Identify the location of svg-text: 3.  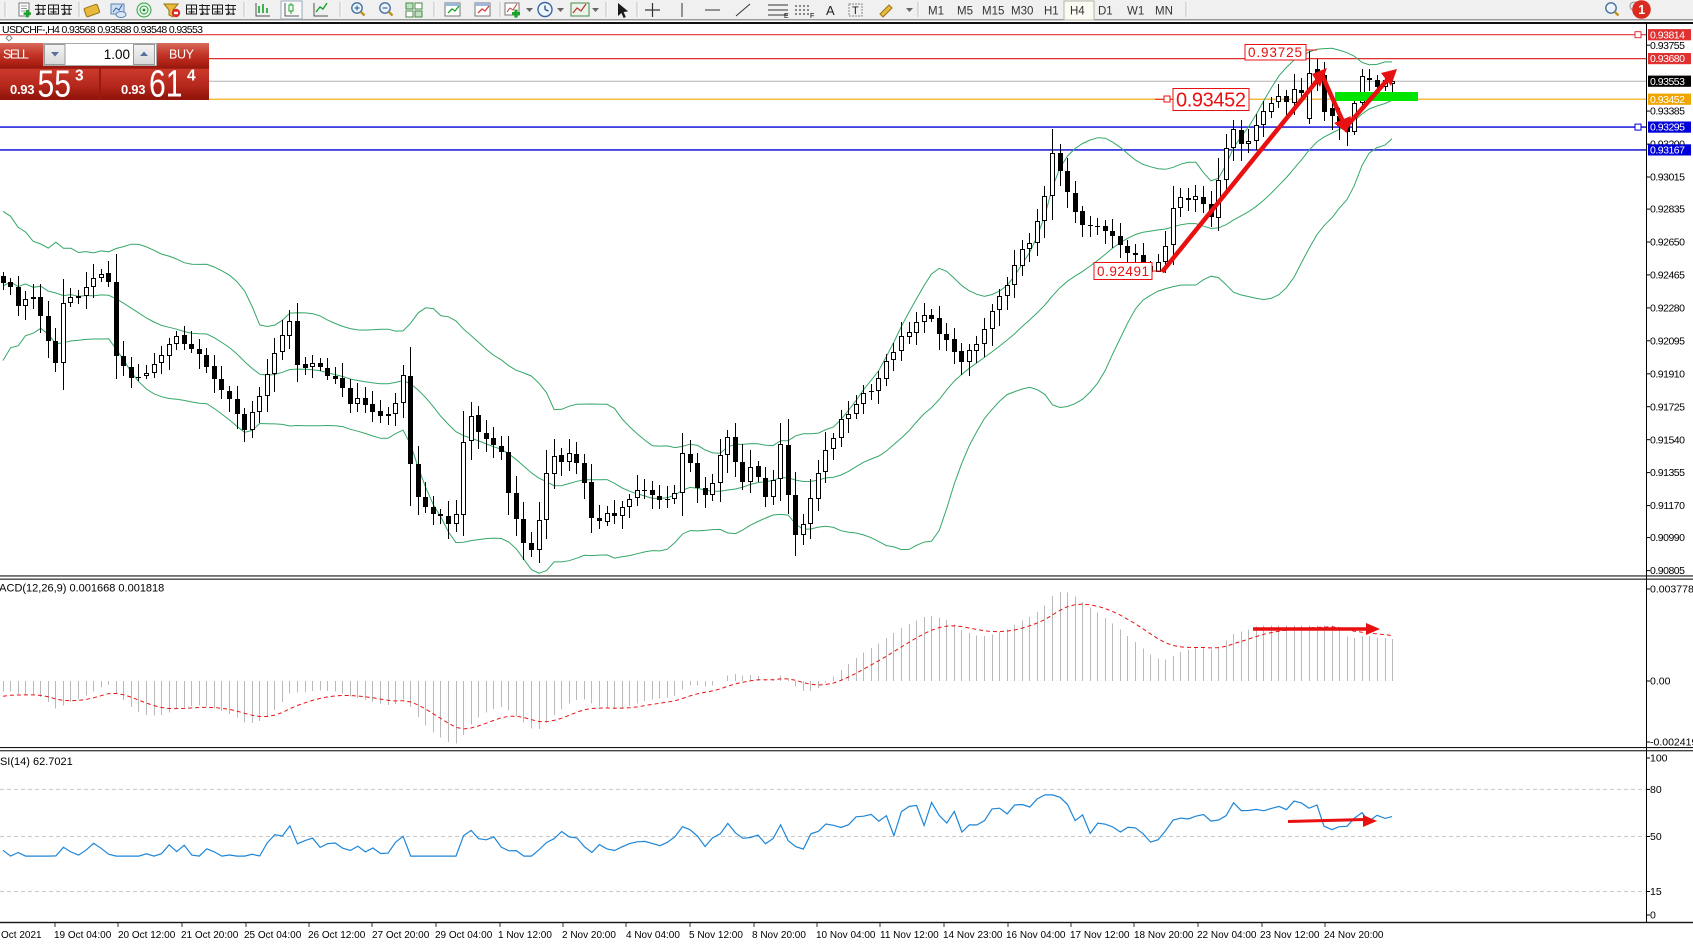
(79, 76).